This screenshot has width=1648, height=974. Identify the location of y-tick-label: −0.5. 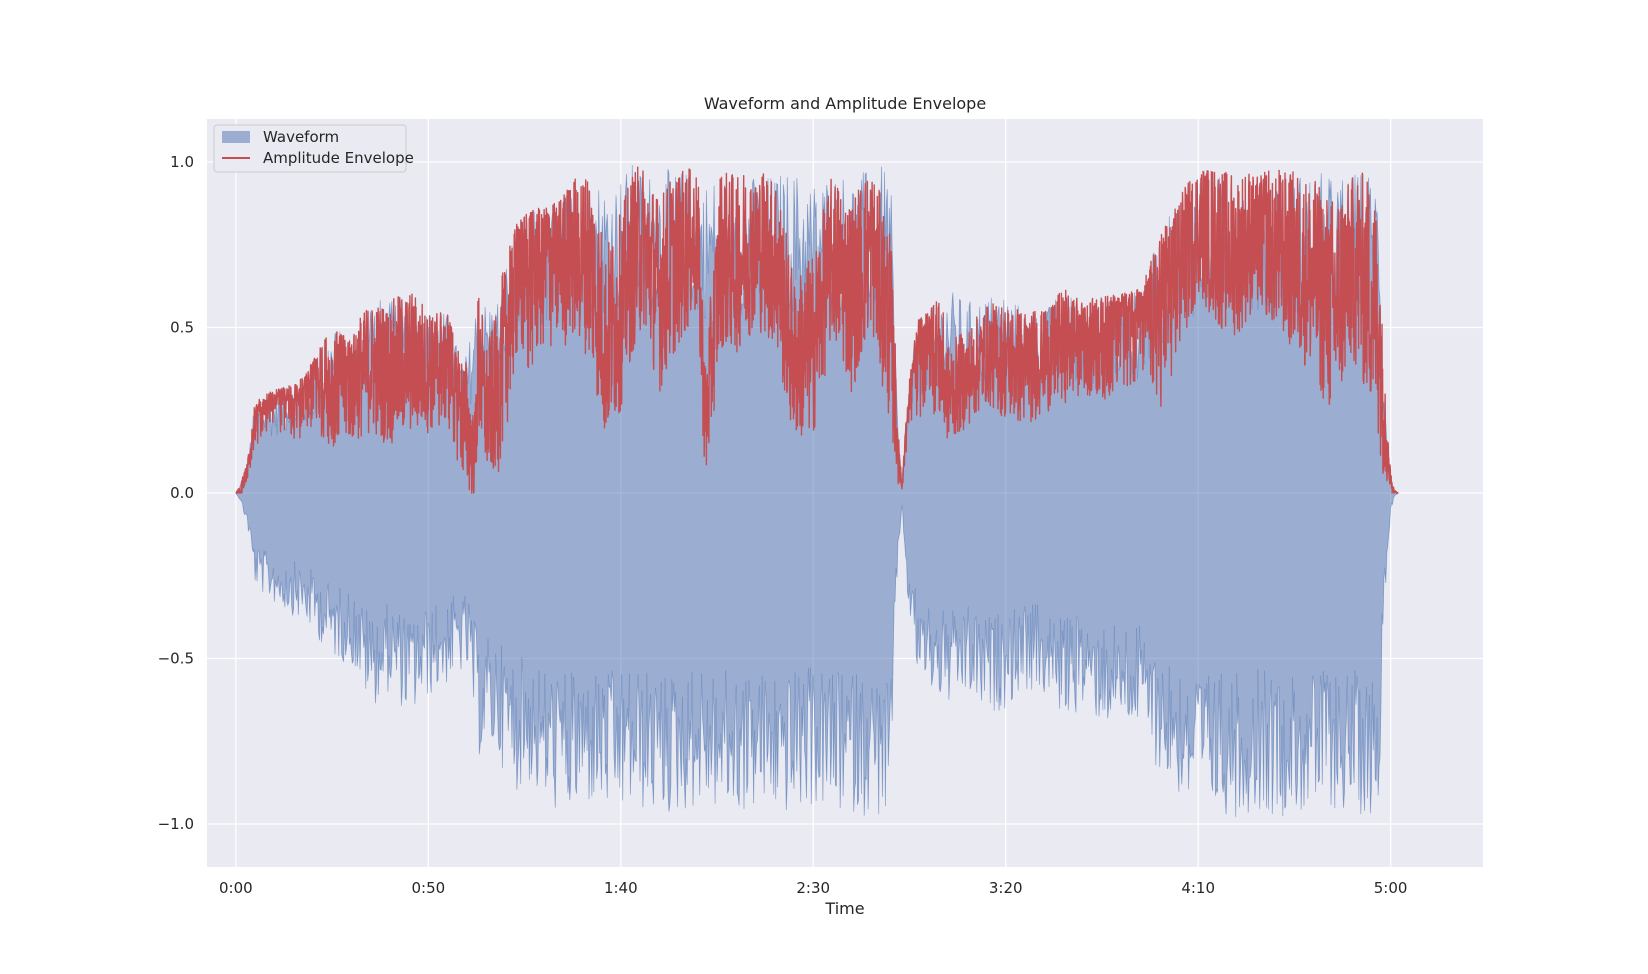
(176, 658).